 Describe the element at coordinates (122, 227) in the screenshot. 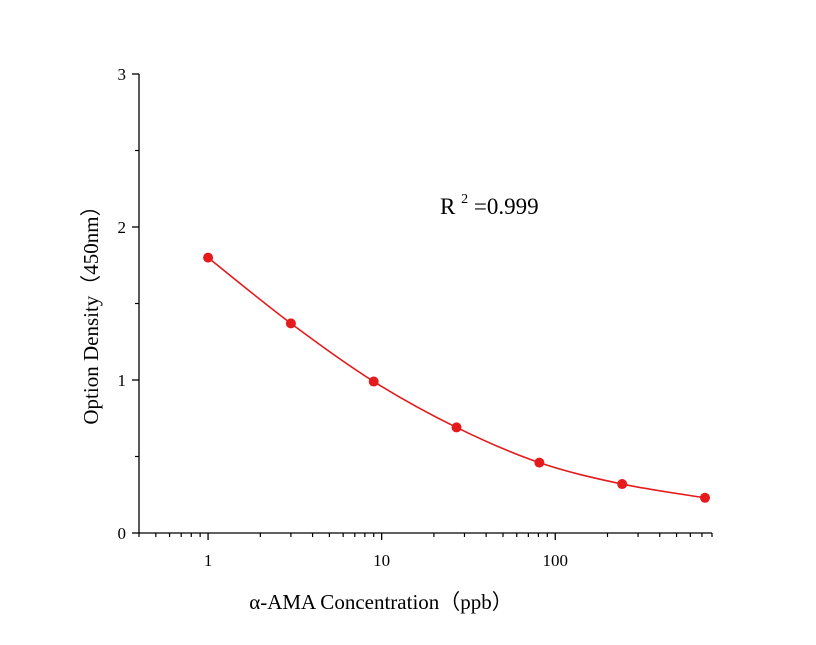

I see `y-tick-label: 2` at that location.